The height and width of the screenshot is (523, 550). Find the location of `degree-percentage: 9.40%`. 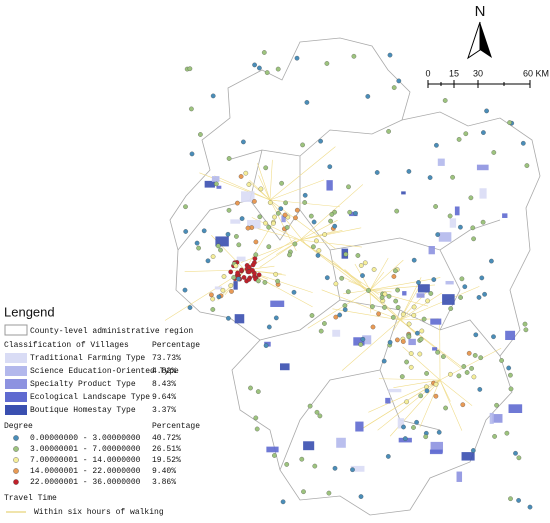

degree-percentage: 9.40% is located at coordinates (164, 471).